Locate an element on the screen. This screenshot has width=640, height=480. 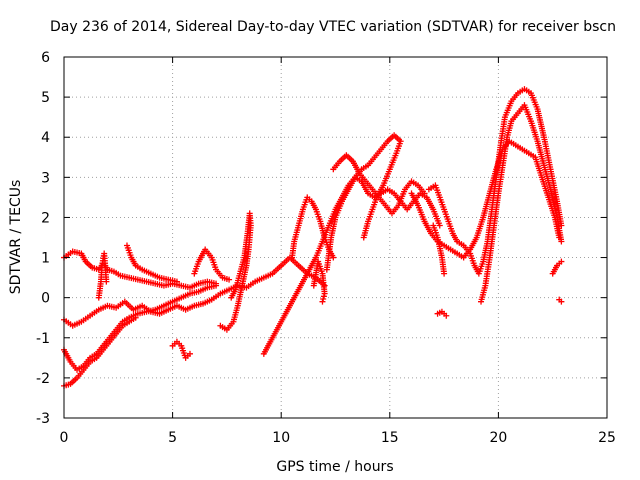
series-arc-n is located at coordinates (379, 184).